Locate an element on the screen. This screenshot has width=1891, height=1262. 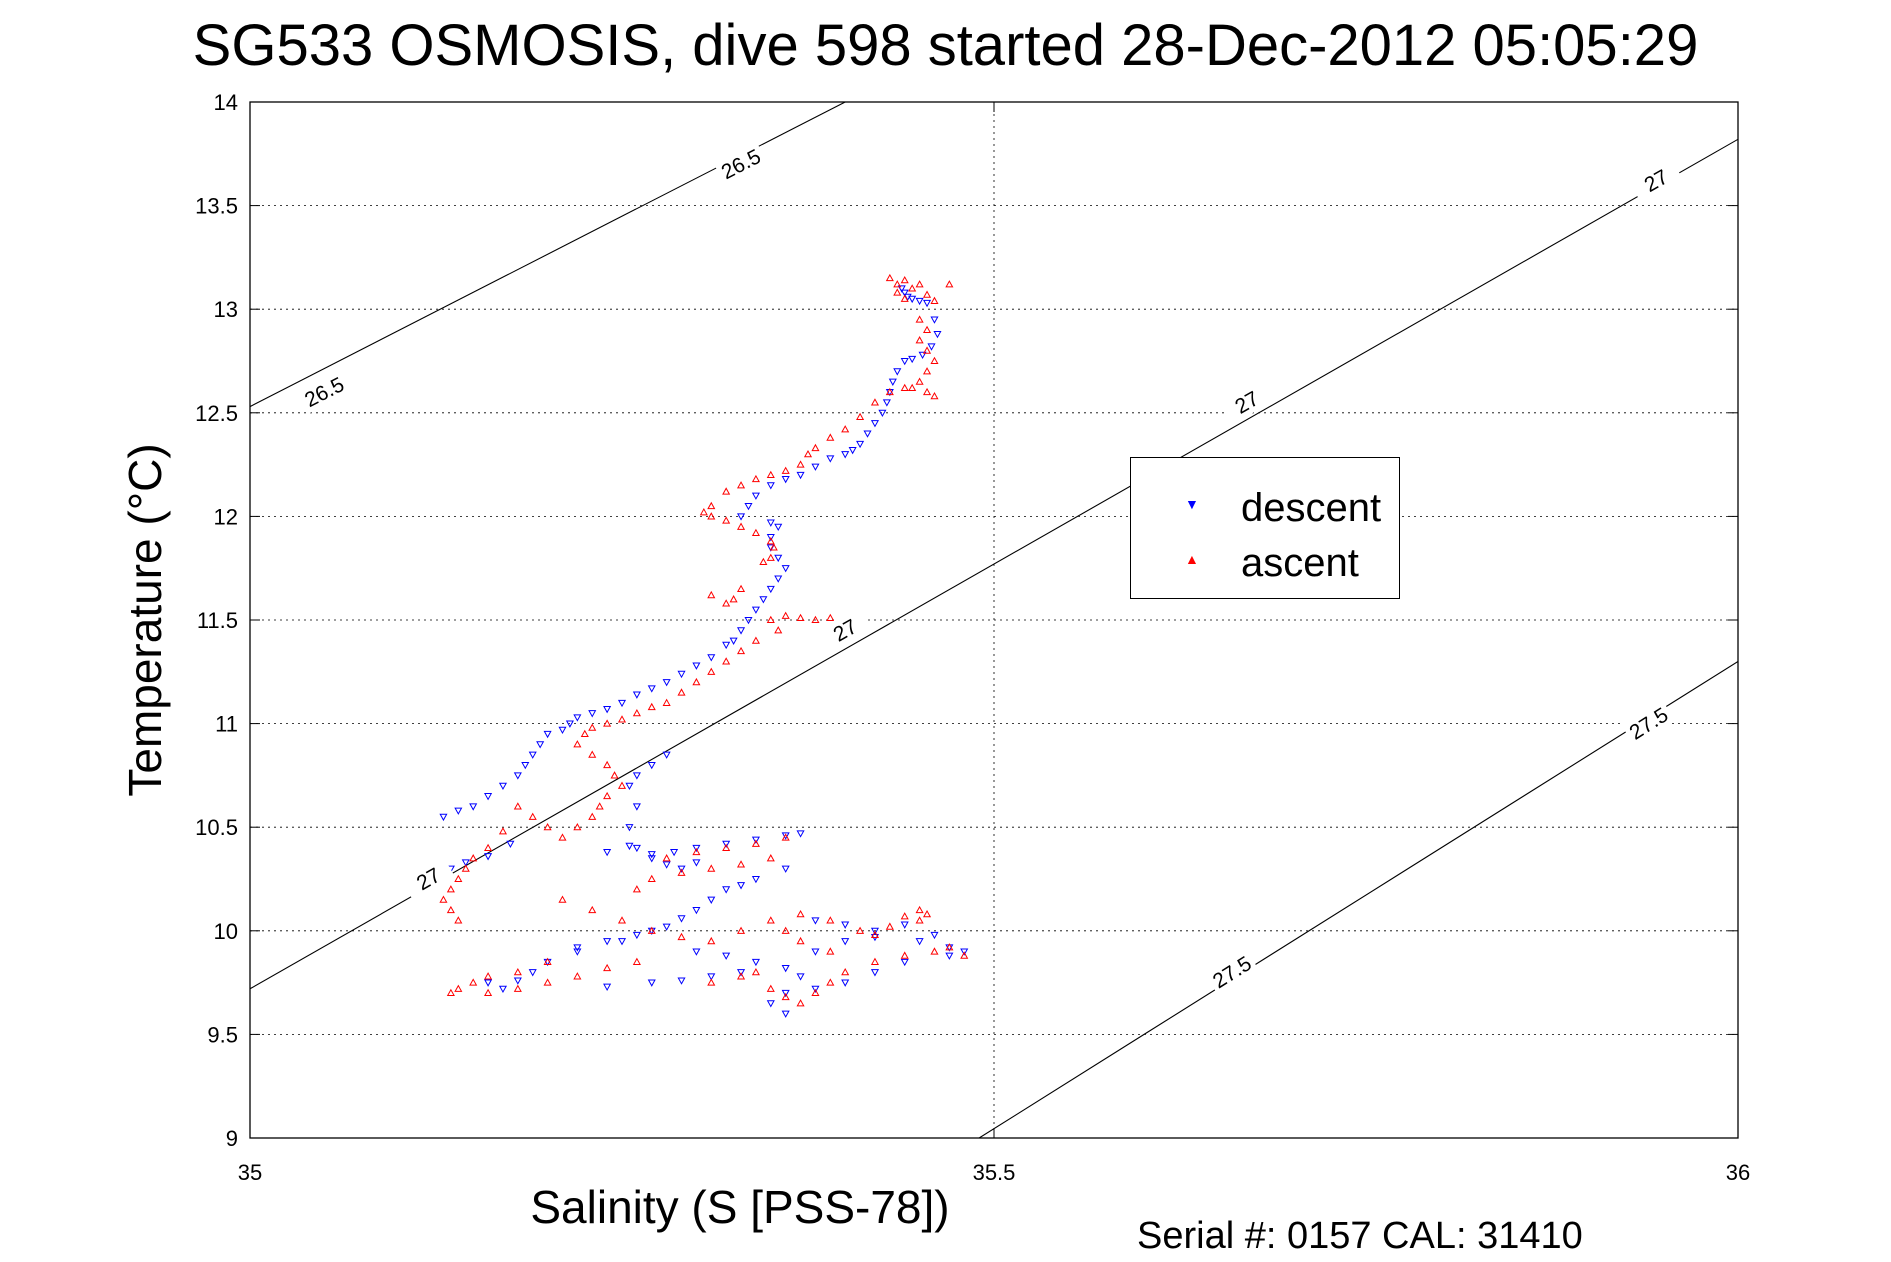
y-tick-label: 12.5 is located at coordinates (216, 413).